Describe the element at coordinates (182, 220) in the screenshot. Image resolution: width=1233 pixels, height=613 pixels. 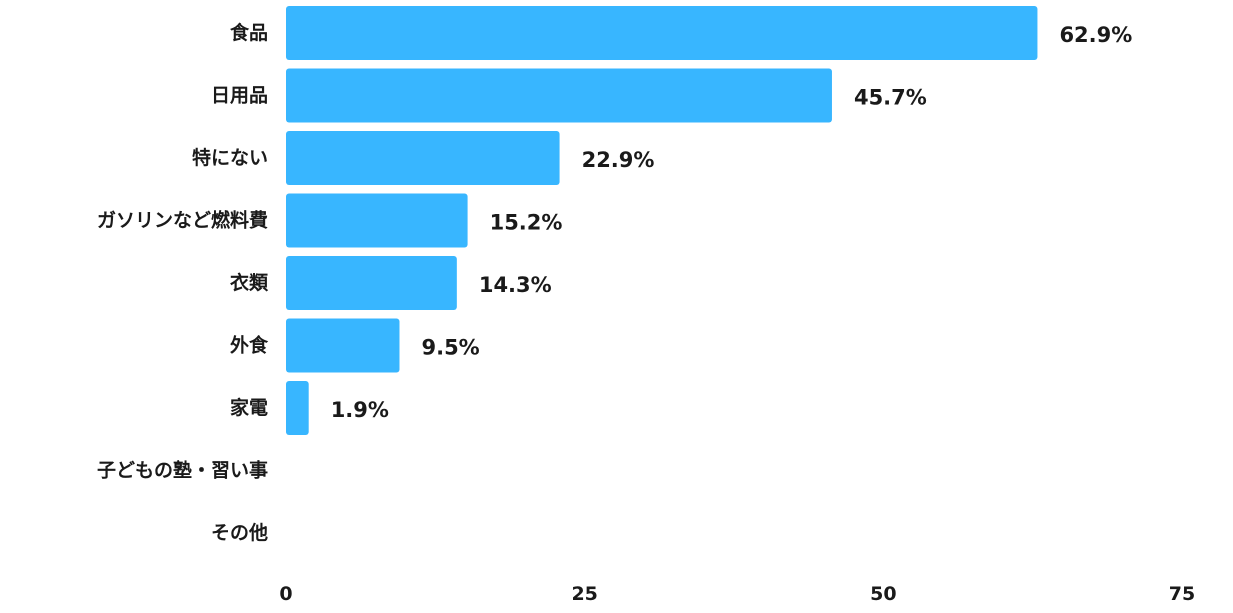
I see `category-label: ガソリンなど燃料費` at that location.